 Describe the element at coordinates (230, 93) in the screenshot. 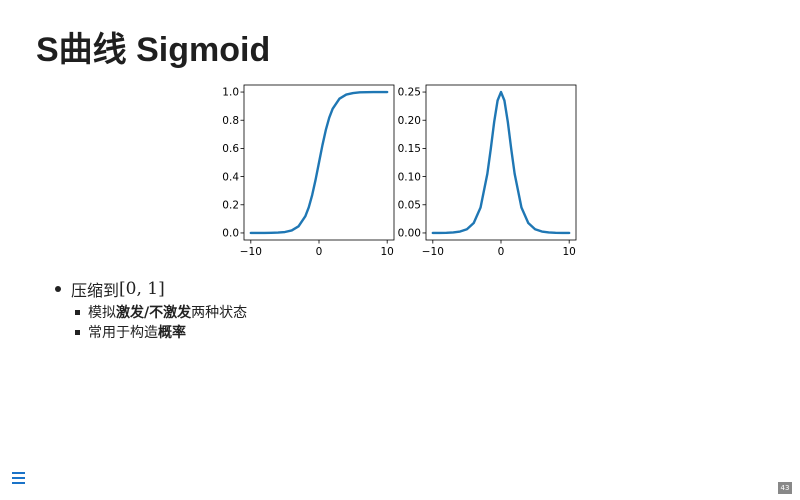

I see `chart-1-ytick-label: 1.0` at that location.